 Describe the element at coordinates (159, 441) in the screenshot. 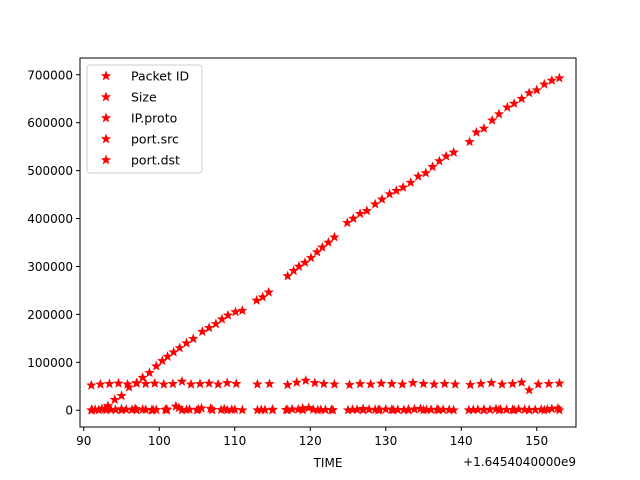

I see `x-tick-label: 100` at that location.